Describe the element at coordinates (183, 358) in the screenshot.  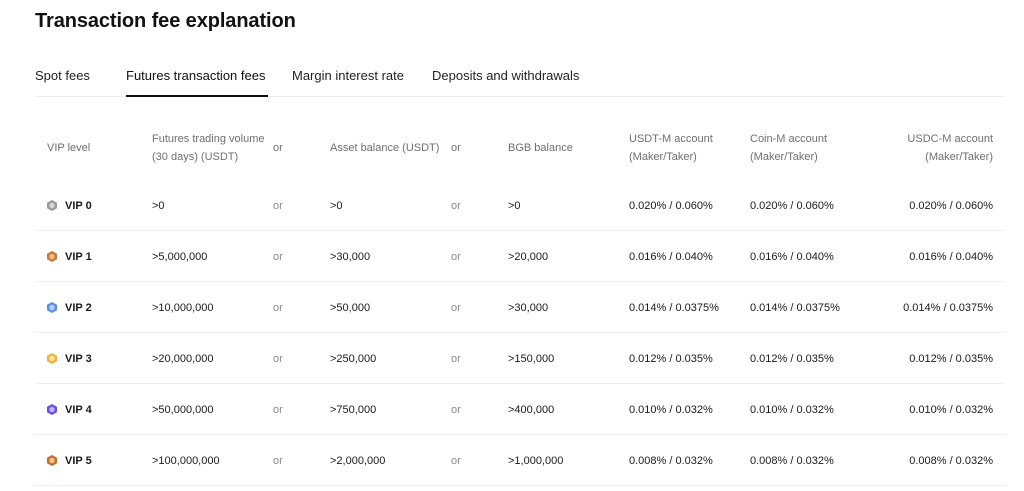
I see `futures-volume-cell: >20,000,000` at that location.